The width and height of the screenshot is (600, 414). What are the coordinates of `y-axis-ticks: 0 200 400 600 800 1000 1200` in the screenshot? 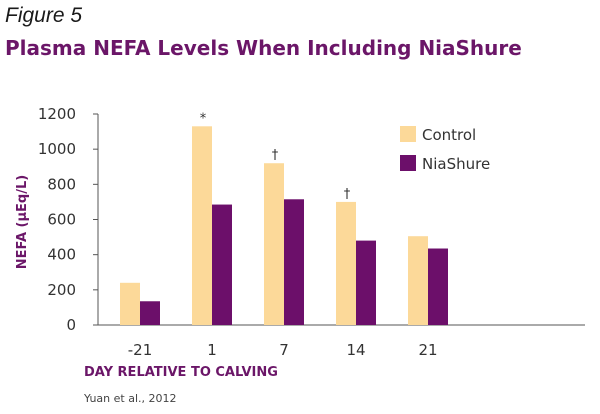 It's located at (68, 219).